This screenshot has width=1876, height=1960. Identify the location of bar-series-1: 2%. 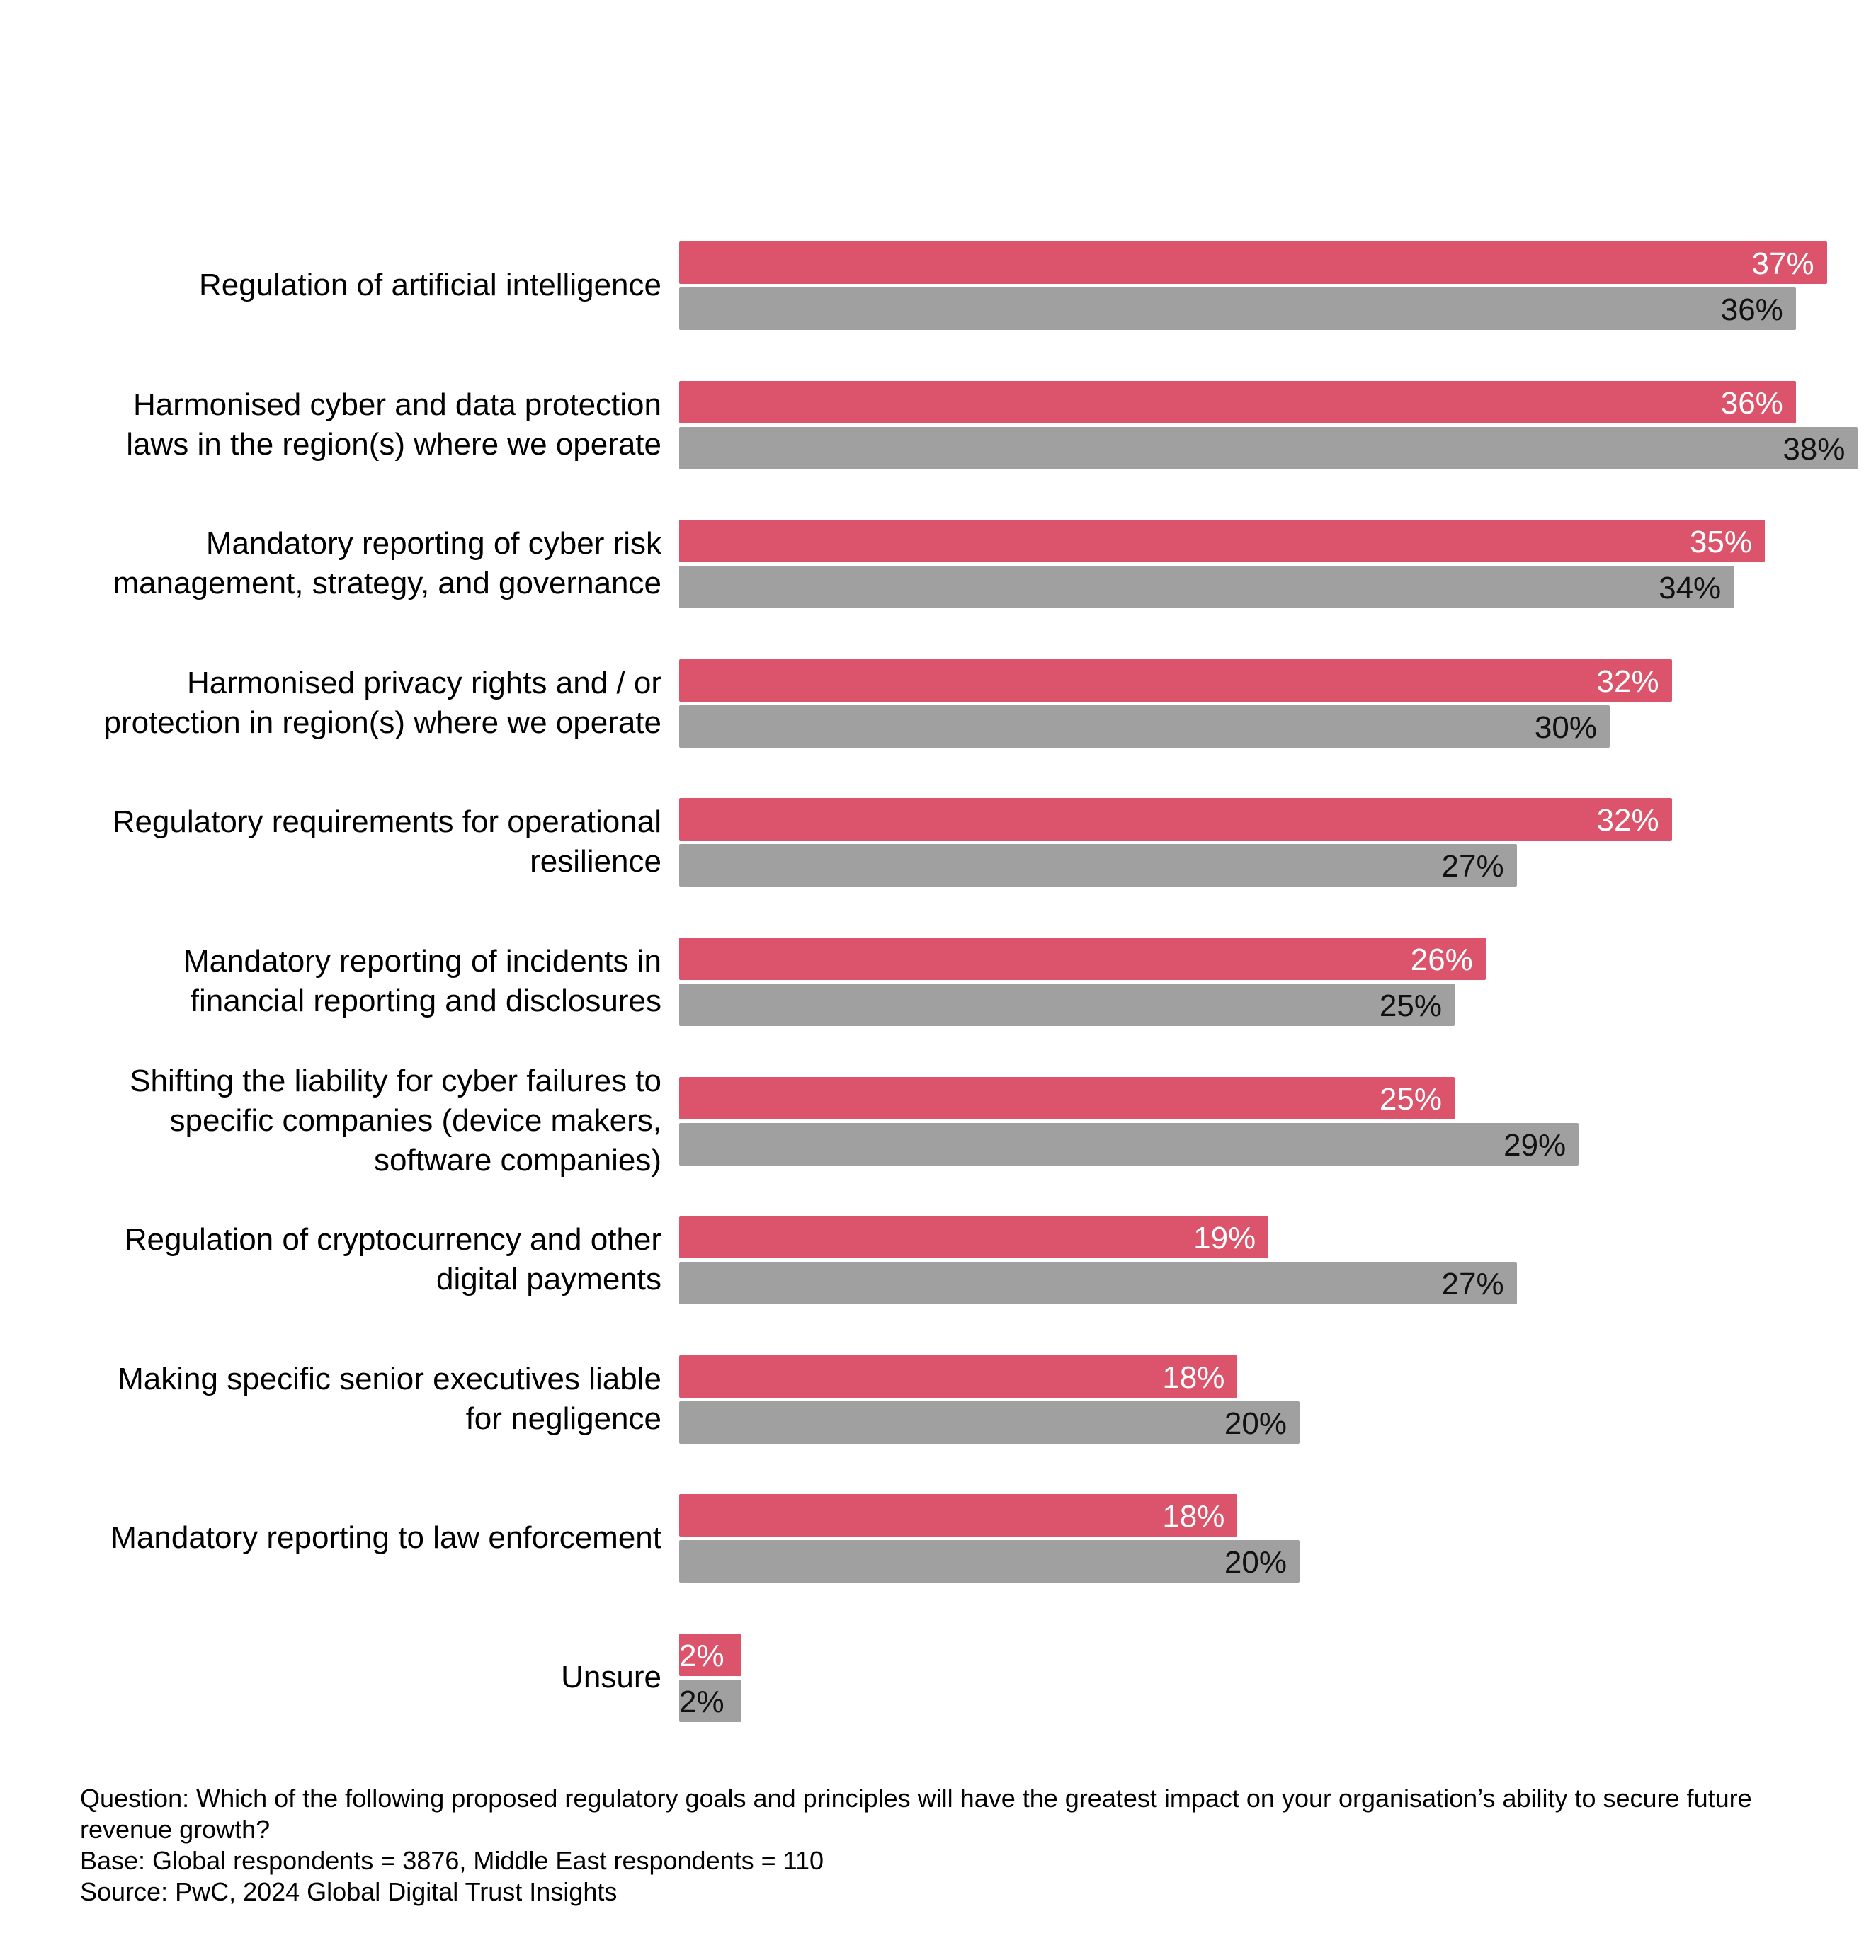
(710, 1701).